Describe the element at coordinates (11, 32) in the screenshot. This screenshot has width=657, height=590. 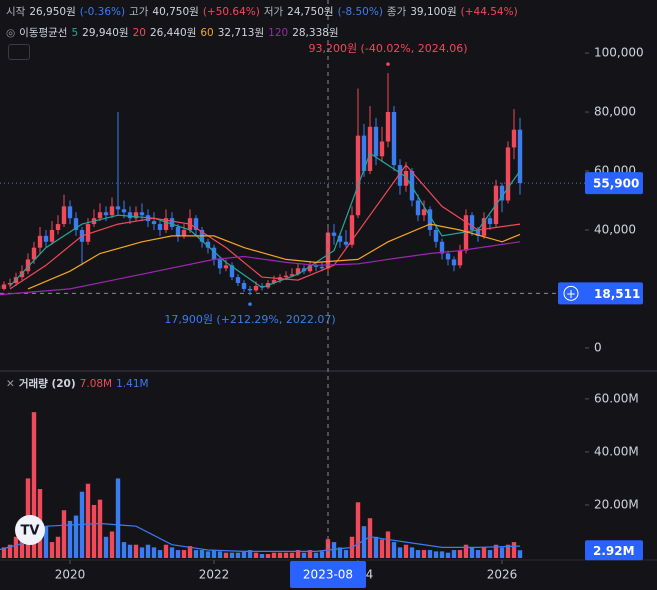
I see `eye-icon: ◎` at that location.